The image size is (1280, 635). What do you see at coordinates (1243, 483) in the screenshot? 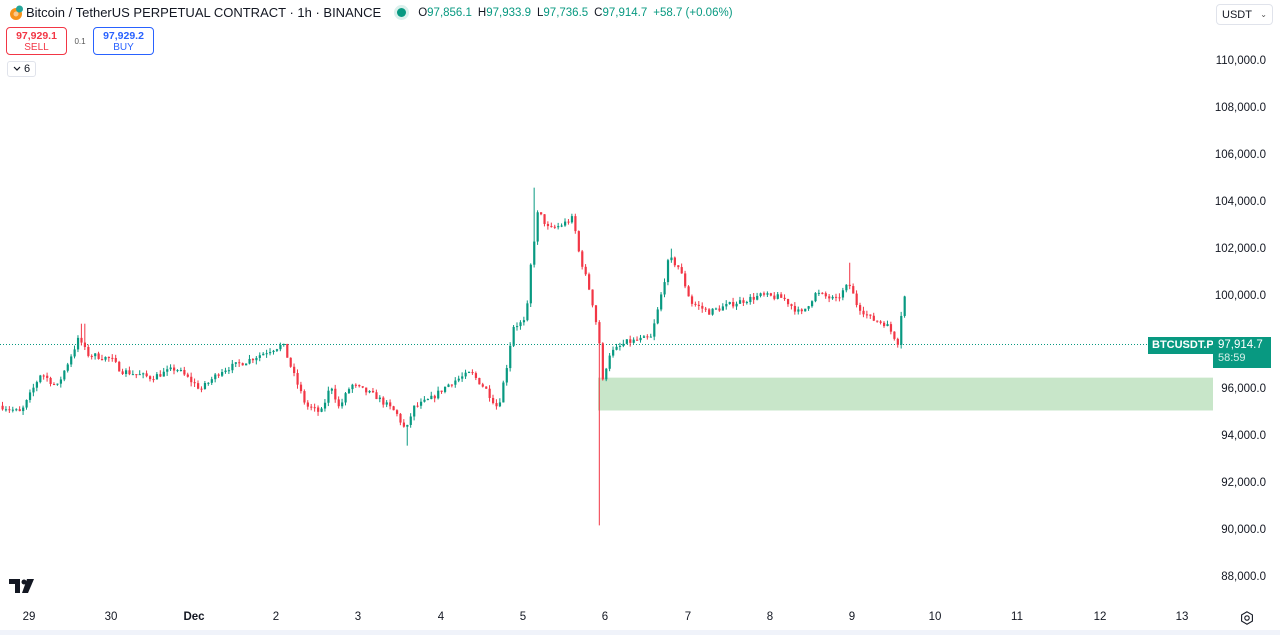
I see `price-scale-label: 92,000.0` at bounding box center [1243, 483].